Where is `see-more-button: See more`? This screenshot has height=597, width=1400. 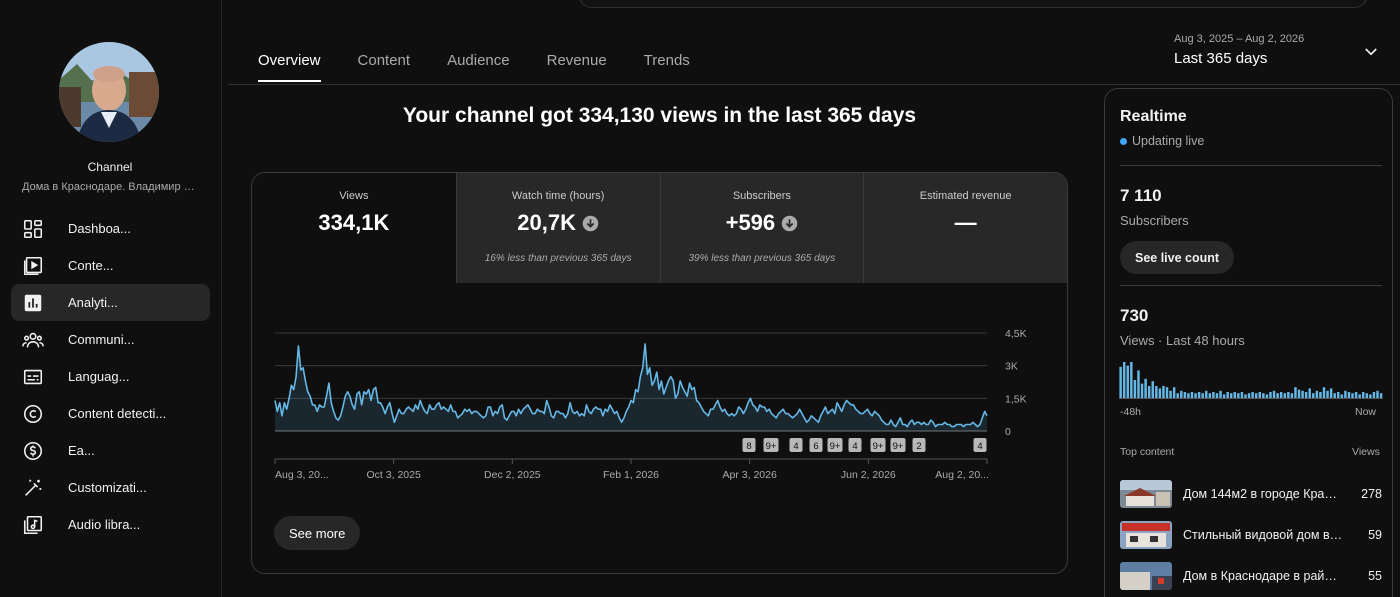
see-more-button: See more is located at coordinates (317, 533).